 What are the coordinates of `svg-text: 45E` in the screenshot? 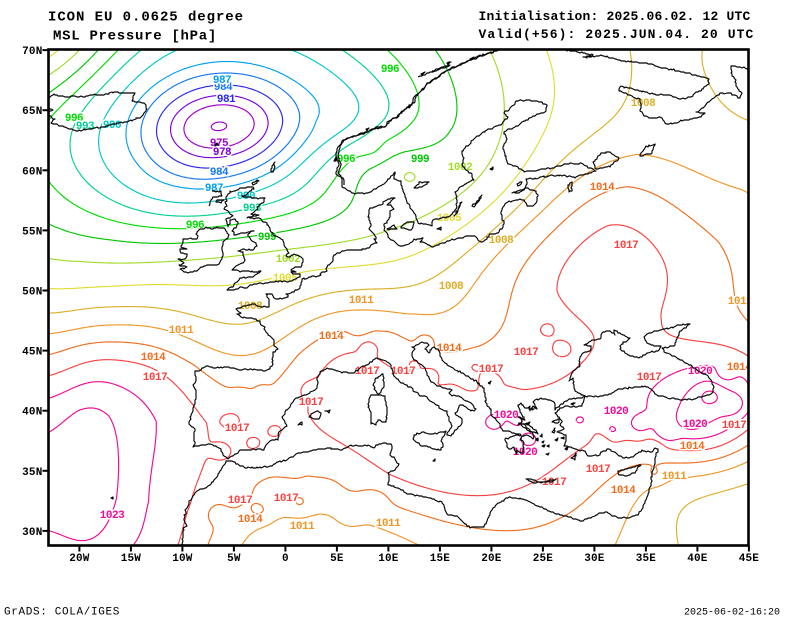 It's located at (749, 559).